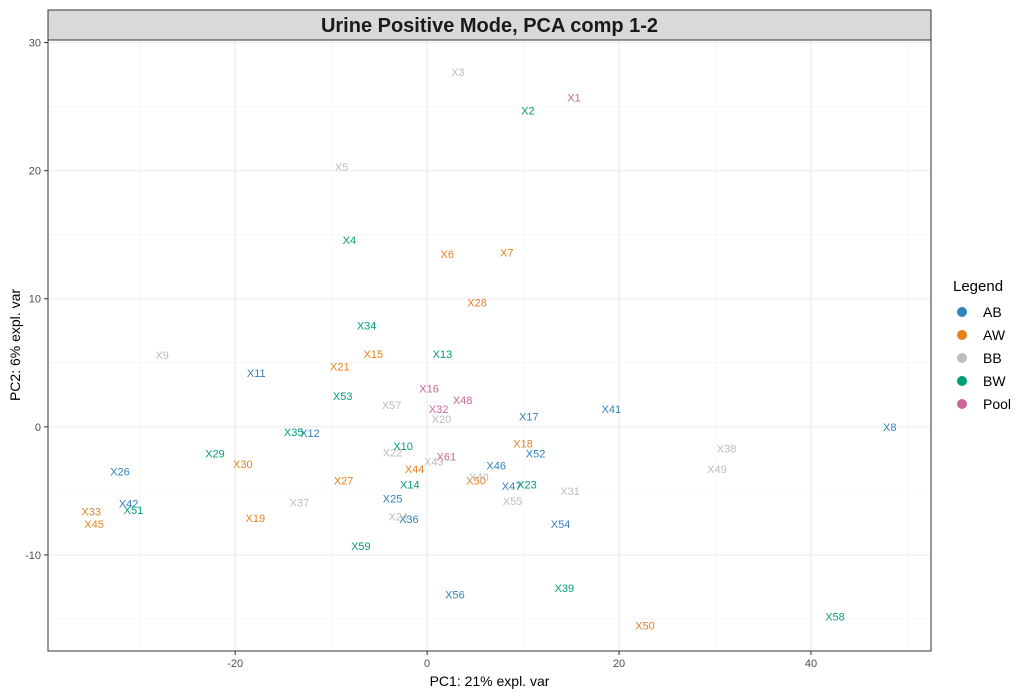  Describe the element at coordinates (994, 335) in the screenshot. I see `legend-label-aw: AW` at that location.